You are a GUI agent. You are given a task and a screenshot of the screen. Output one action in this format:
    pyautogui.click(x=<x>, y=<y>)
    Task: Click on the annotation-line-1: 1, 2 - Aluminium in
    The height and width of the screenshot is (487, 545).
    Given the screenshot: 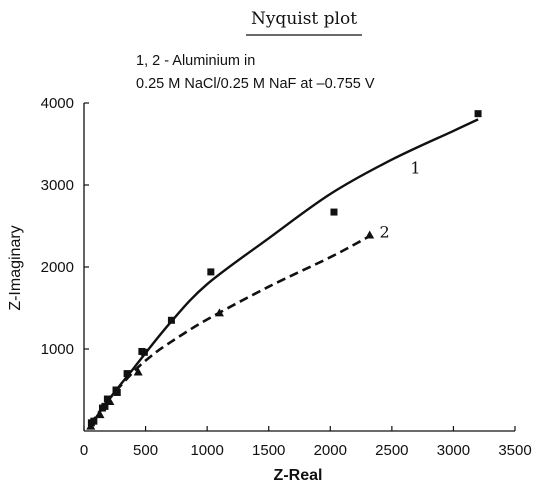 What is the action you would take?
    pyautogui.click(x=195, y=61)
    